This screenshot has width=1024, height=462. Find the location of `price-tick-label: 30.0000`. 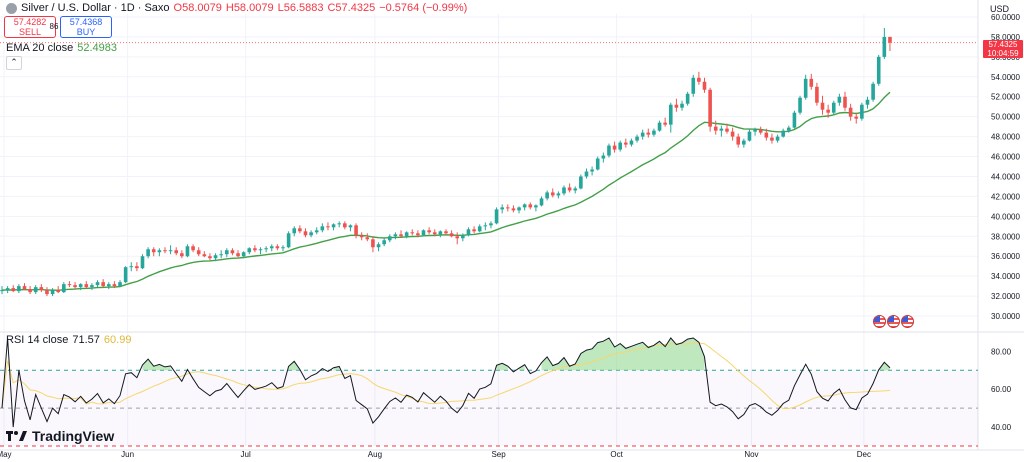

price-tick-label: 30.0000 is located at coordinates (1005, 316).